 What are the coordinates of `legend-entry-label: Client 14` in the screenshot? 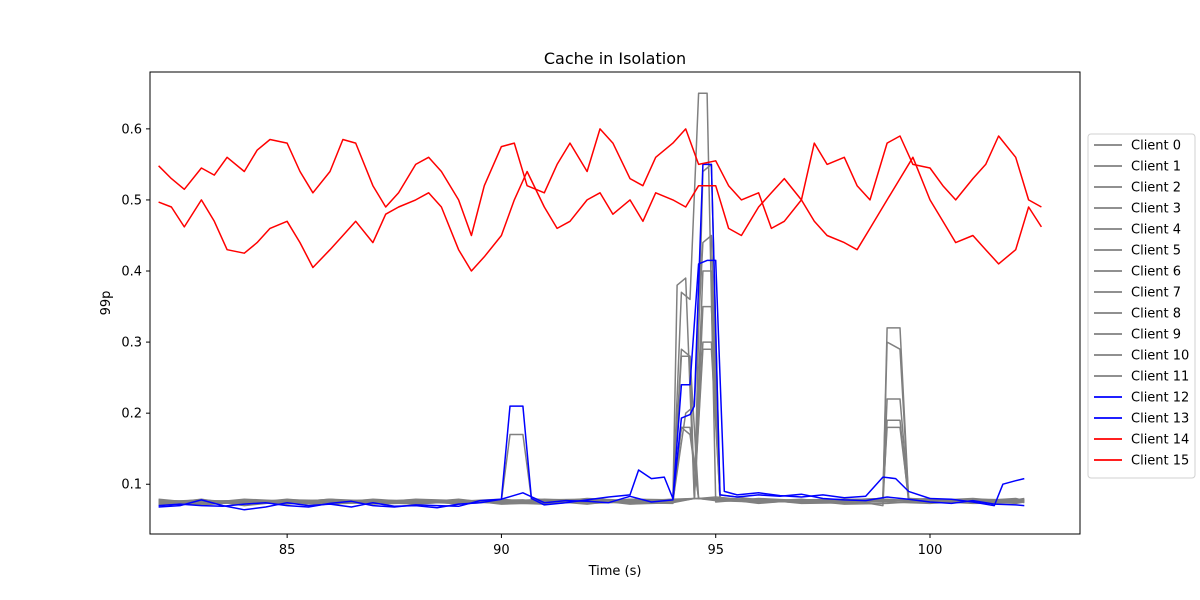 It's located at (1160, 440).